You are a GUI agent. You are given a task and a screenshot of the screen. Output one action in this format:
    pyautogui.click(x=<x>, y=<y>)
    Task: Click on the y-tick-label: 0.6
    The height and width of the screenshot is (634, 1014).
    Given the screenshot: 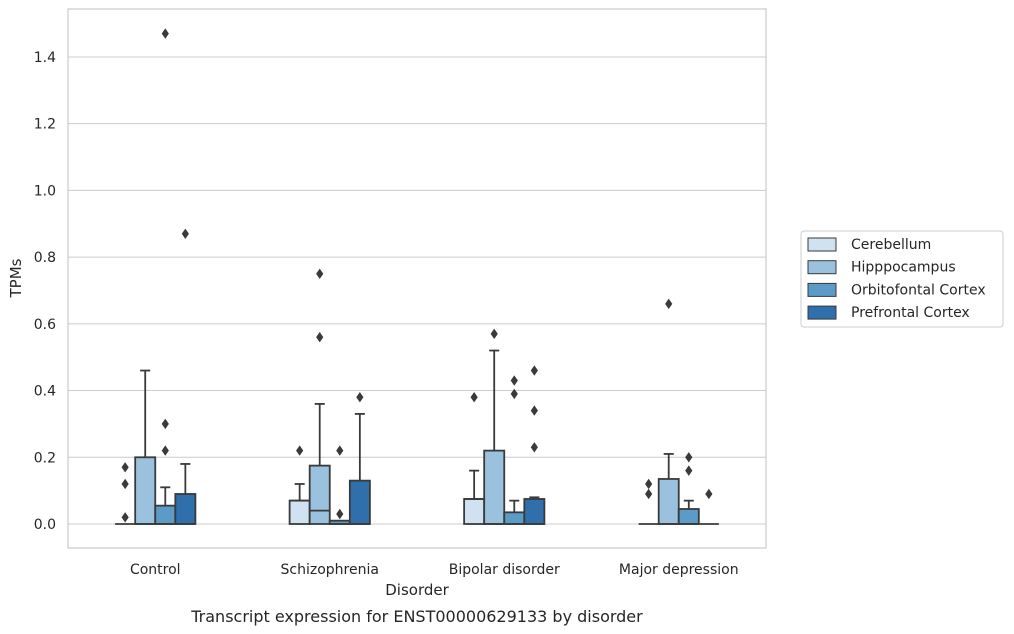 What is the action you would take?
    pyautogui.click(x=45, y=325)
    